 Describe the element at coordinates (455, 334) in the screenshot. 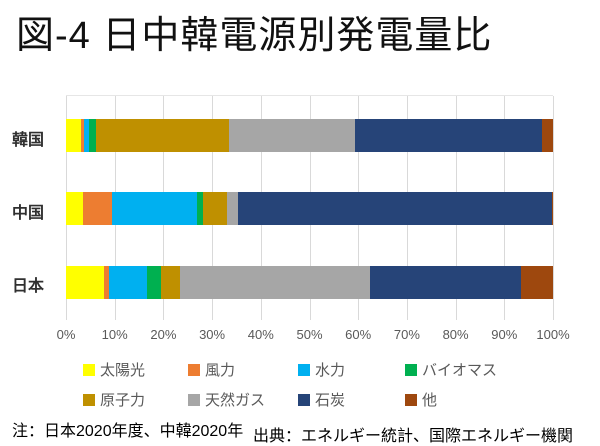

I see `x-tick-label: 80%` at that location.